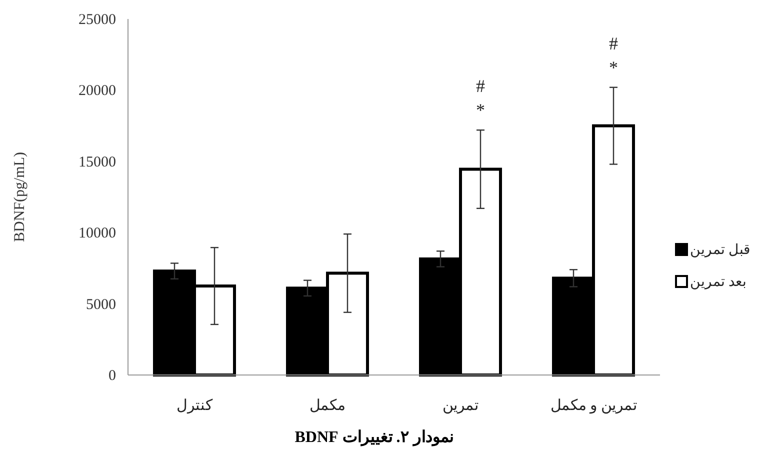 The image size is (766, 450). Describe the element at coordinates (97, 234) in the screenshot. I see `y-tick-label: 10000` at that location.